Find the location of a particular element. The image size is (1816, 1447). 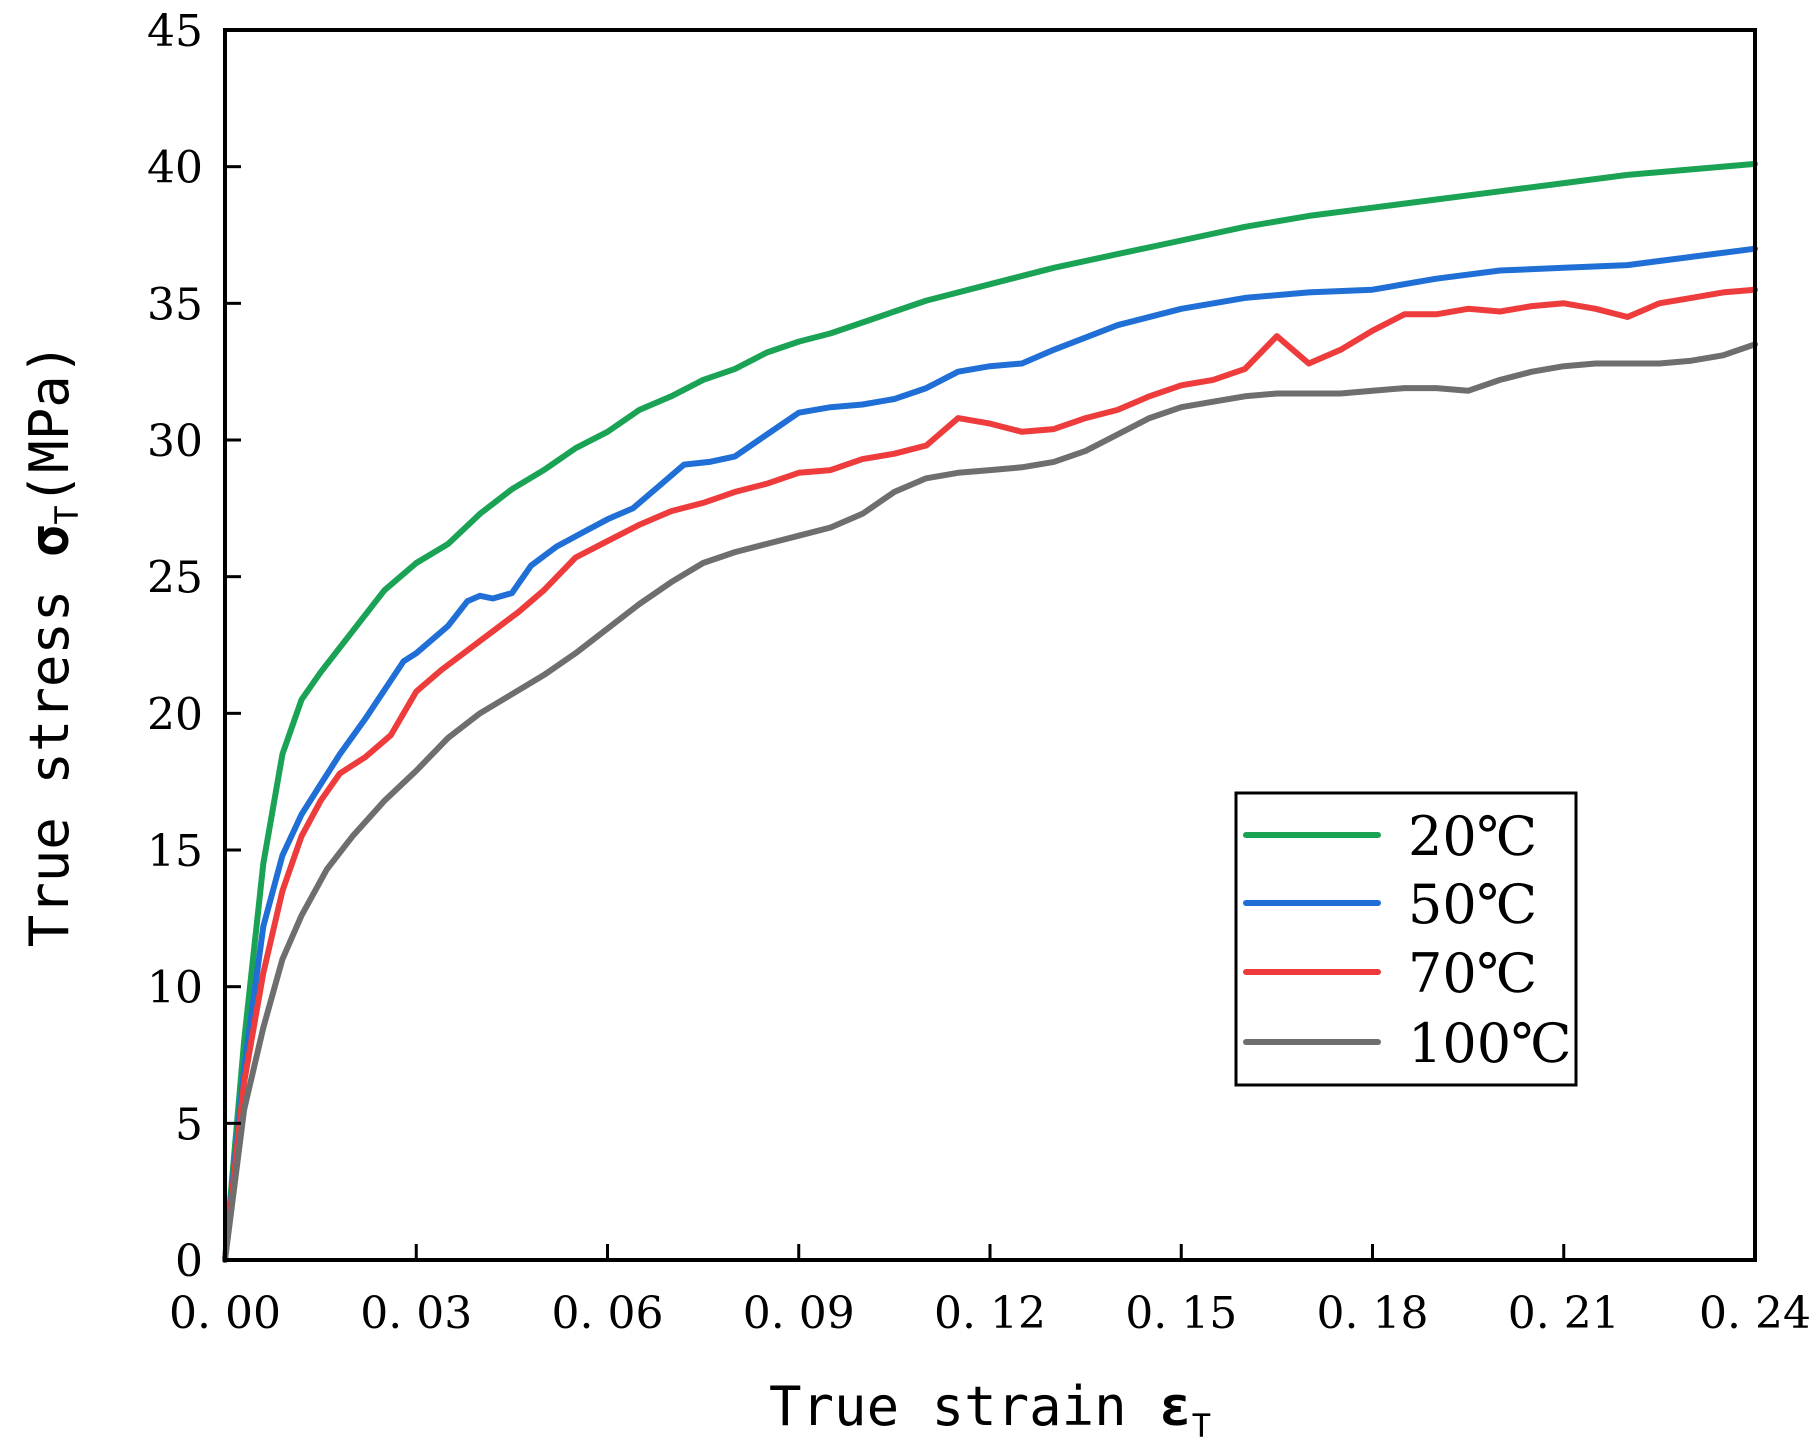

y-tick-label: 25 is located at coordinates (175, 578).